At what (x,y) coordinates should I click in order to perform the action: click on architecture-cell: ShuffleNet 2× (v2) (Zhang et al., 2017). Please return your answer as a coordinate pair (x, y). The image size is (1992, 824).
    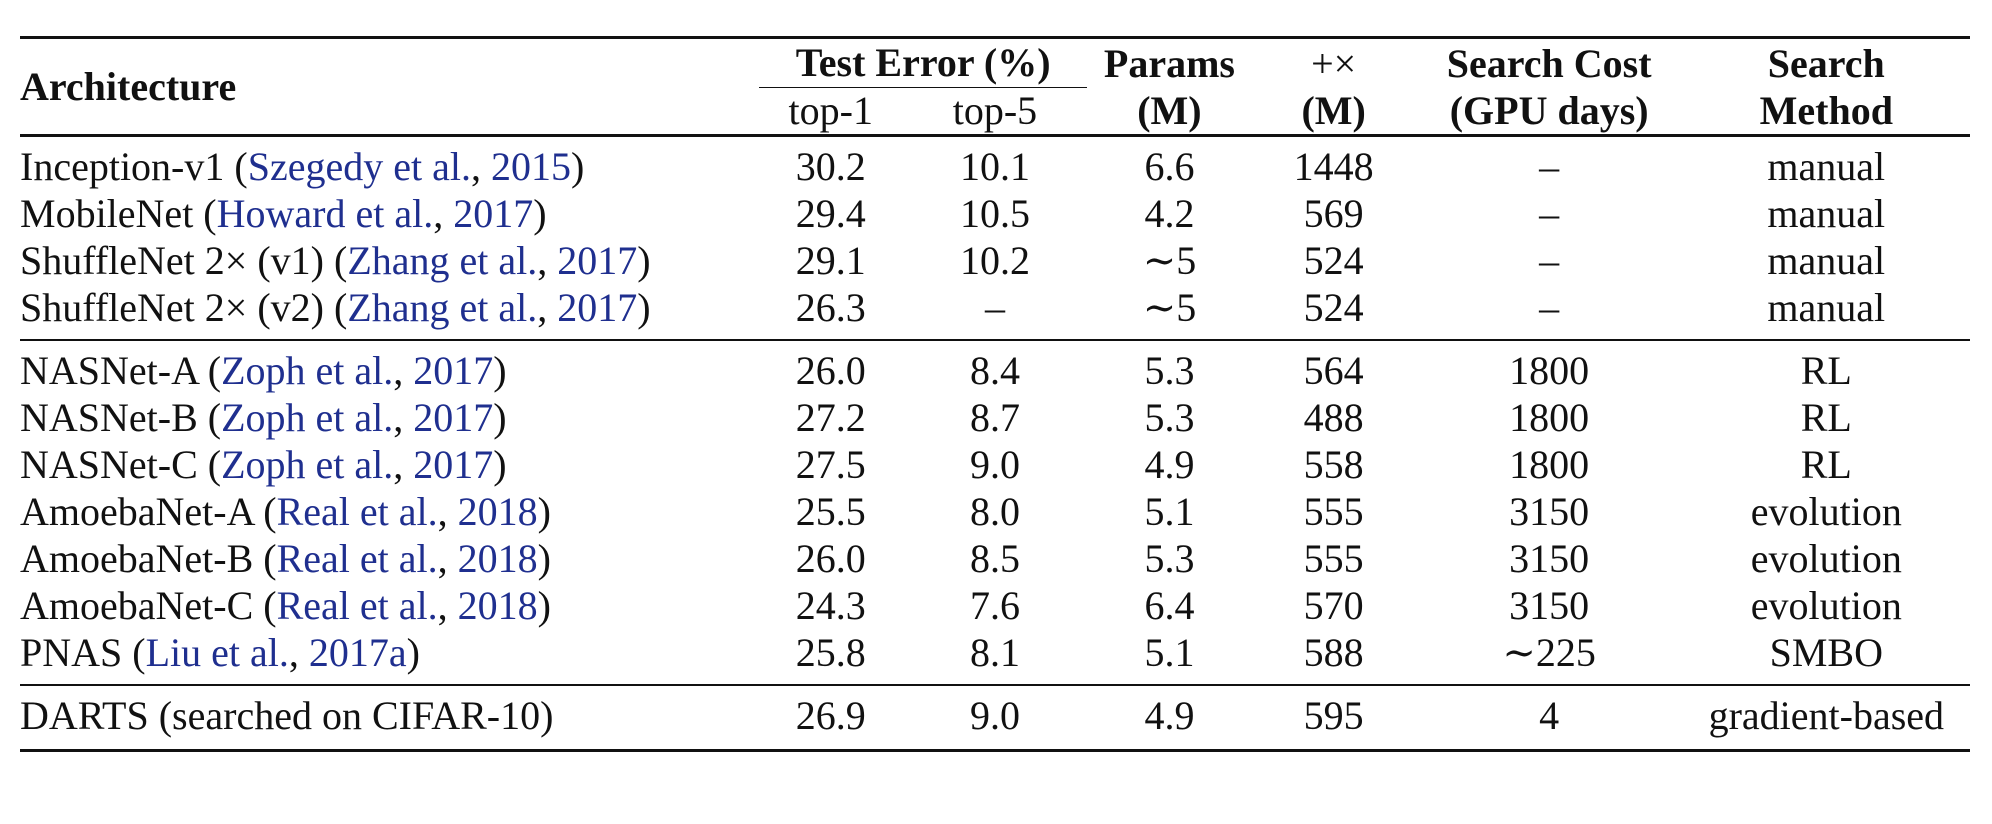
    Looking at the image, I should click on (389, 312).